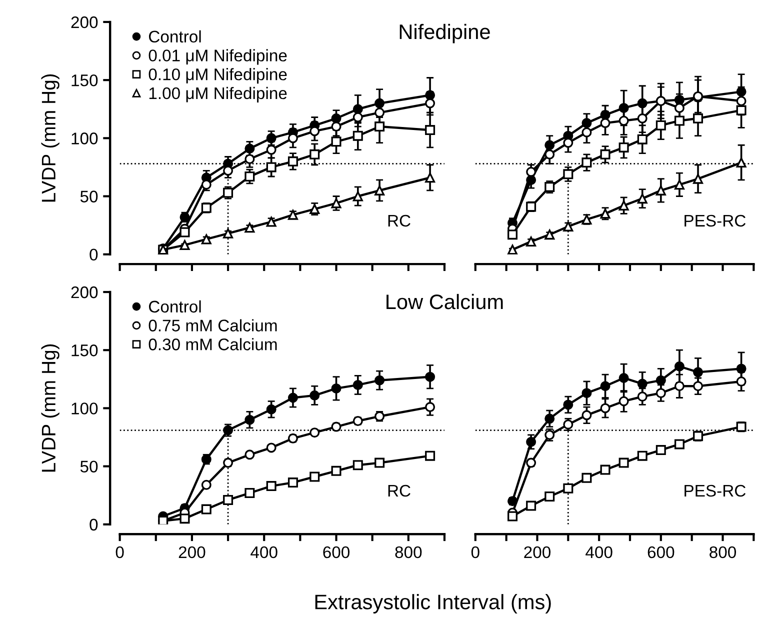 The image size is (773, 628). What do you see at coordinates (445, 34) in the screenshot?
I see `chart-title: Nifedipine` at bounding box center [445, 34].